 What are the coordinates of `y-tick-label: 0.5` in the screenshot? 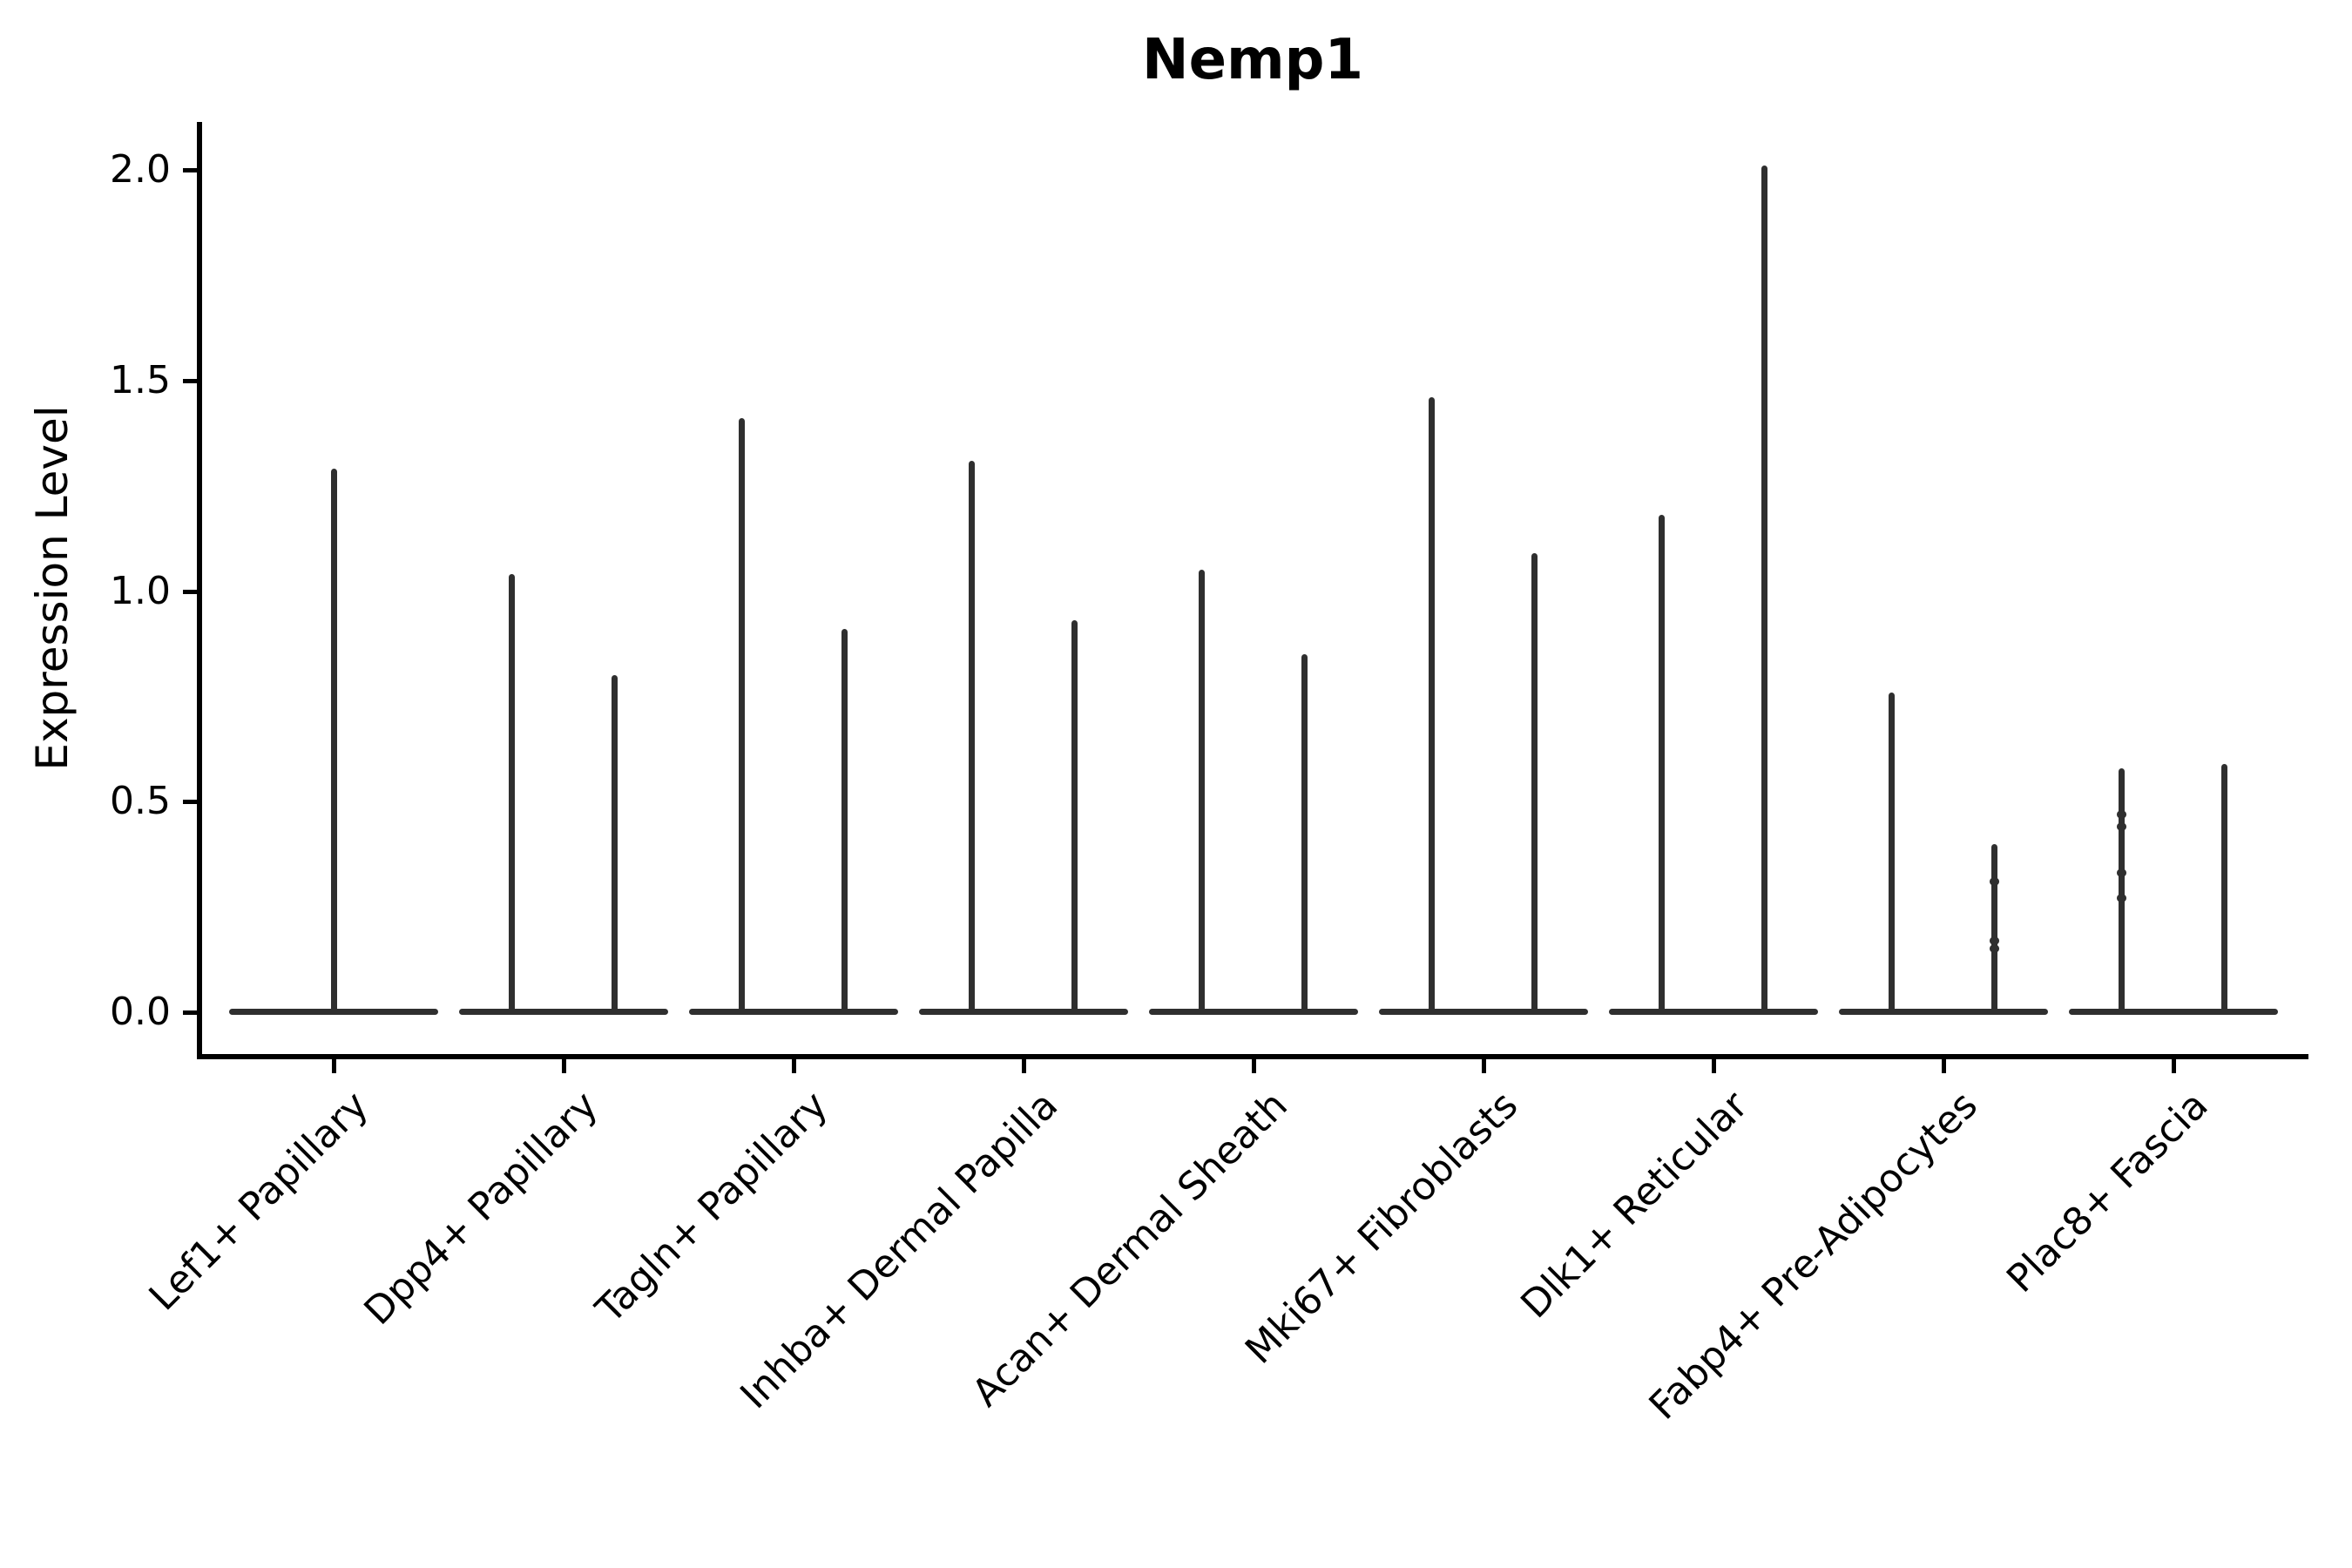 It's located at (140, 801).